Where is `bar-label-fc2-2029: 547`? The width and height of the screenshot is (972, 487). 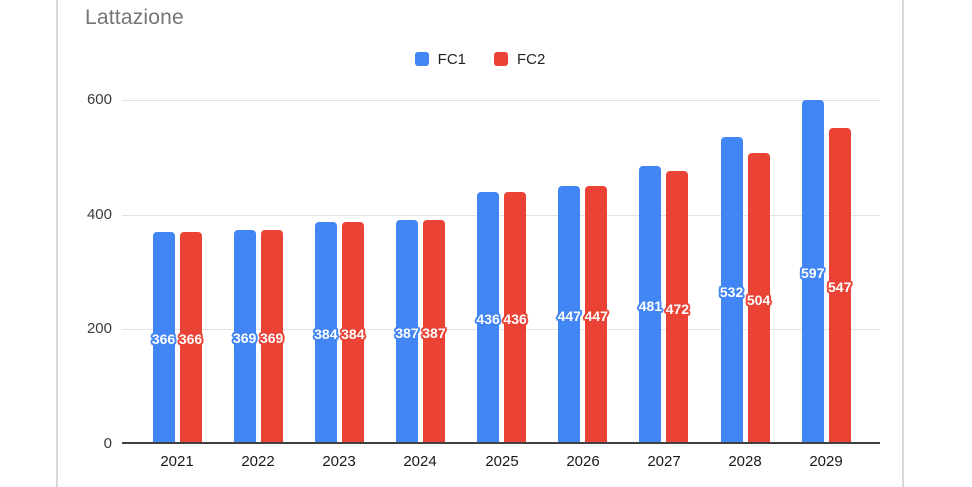
bar-label-fc2-2029: 547 is located at coordinates (840, 287).